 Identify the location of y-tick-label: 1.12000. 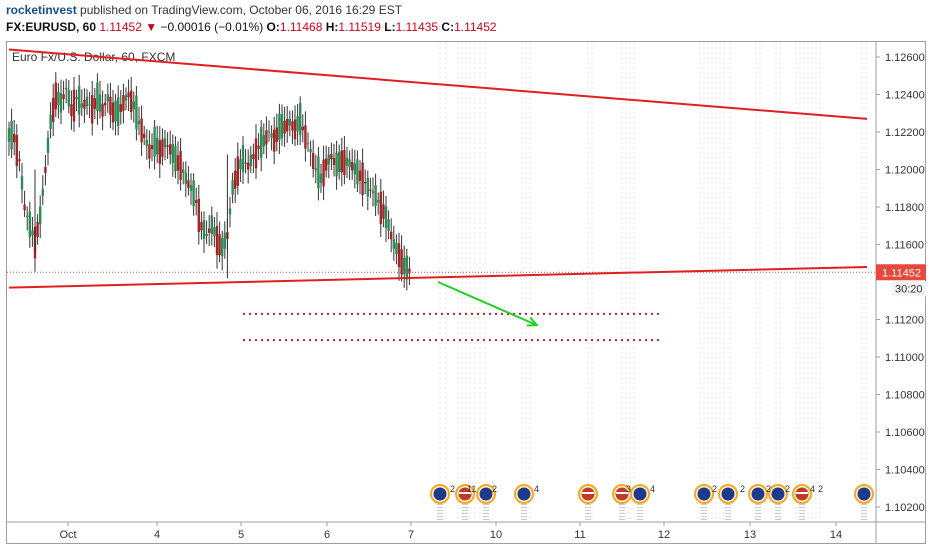
(905, 171).